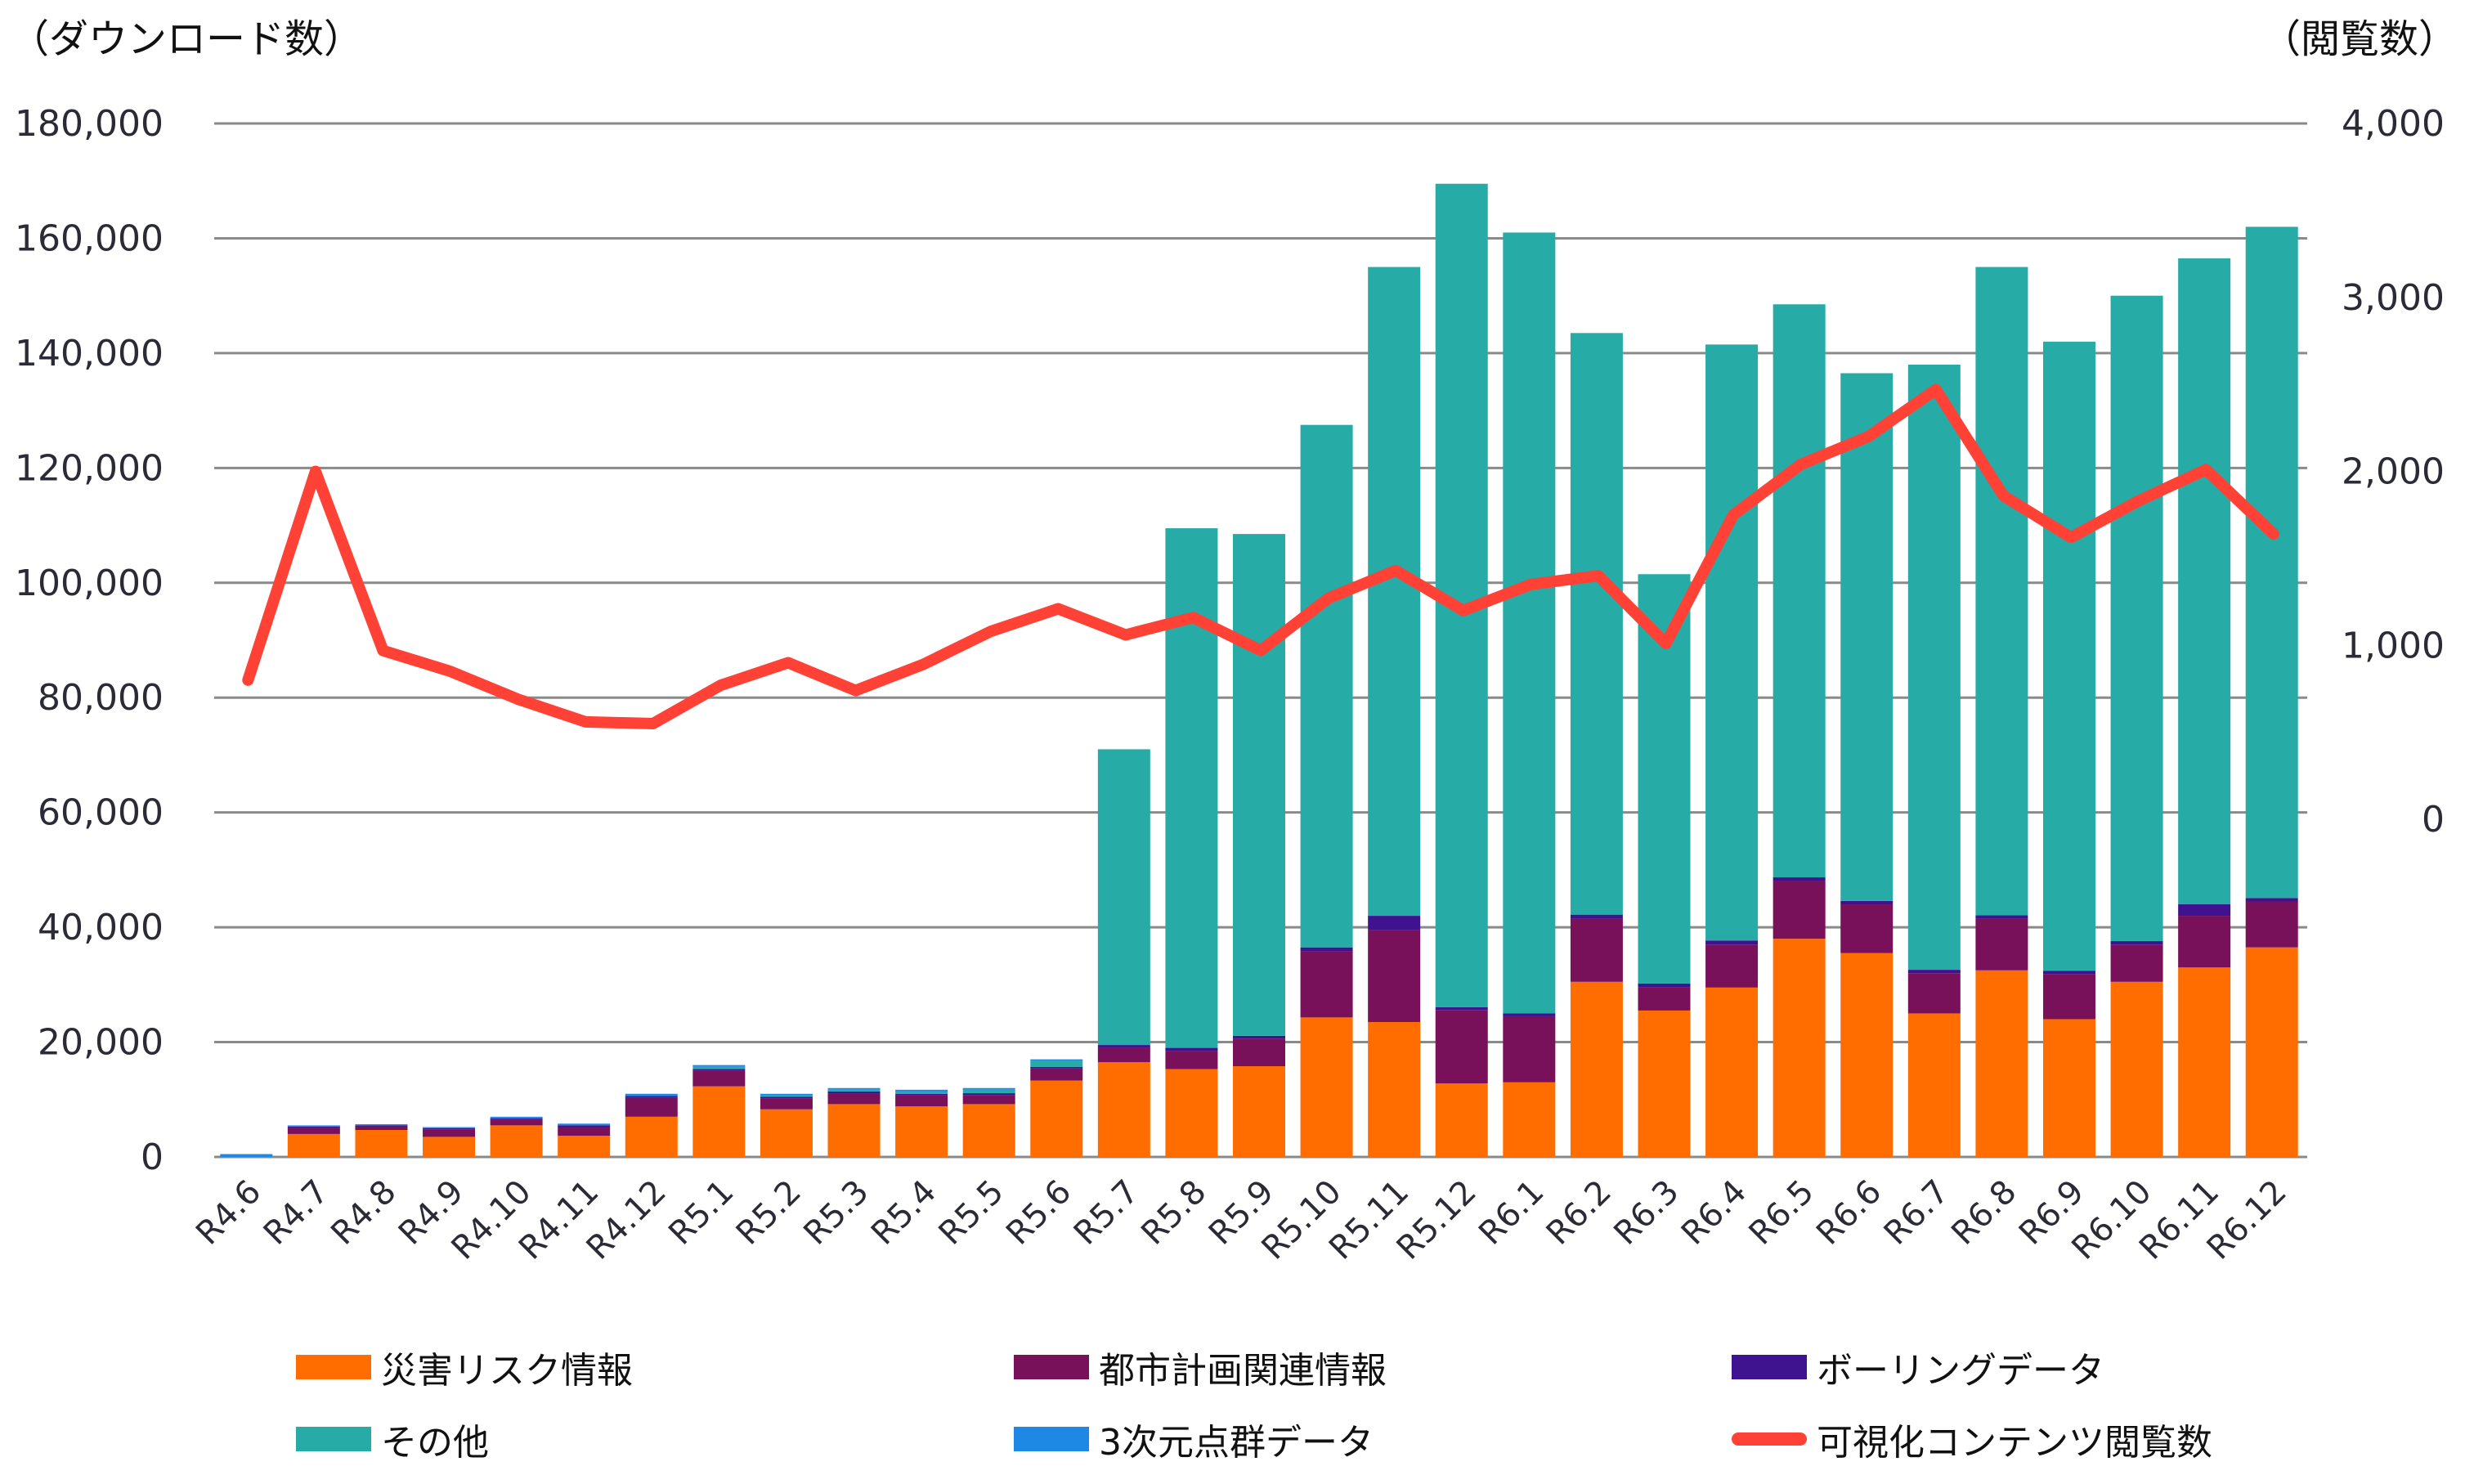 The image size is (2474, 1484). What do you see at coordinates (228, 1213) in the screenshot?
I see `x-tick-label: R4.6` at bounding box center [228, 1213].